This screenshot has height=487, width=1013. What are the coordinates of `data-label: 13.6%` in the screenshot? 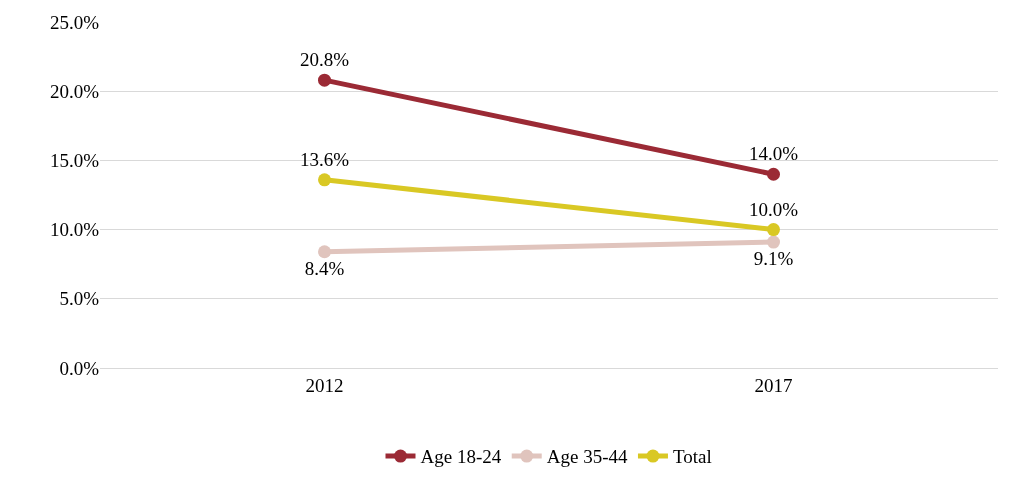 It's located at (324, 159).